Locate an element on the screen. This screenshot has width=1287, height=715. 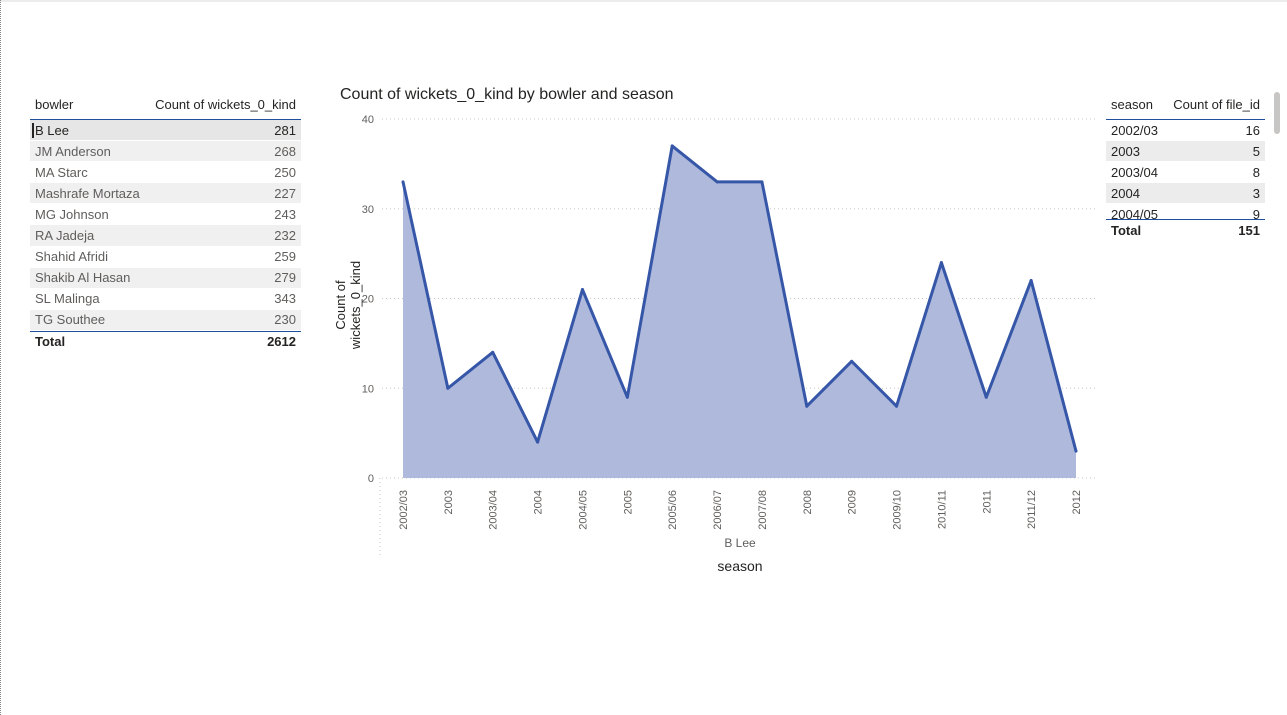
x-tick-label: 2006/07 is located at coordinates (718, 510).